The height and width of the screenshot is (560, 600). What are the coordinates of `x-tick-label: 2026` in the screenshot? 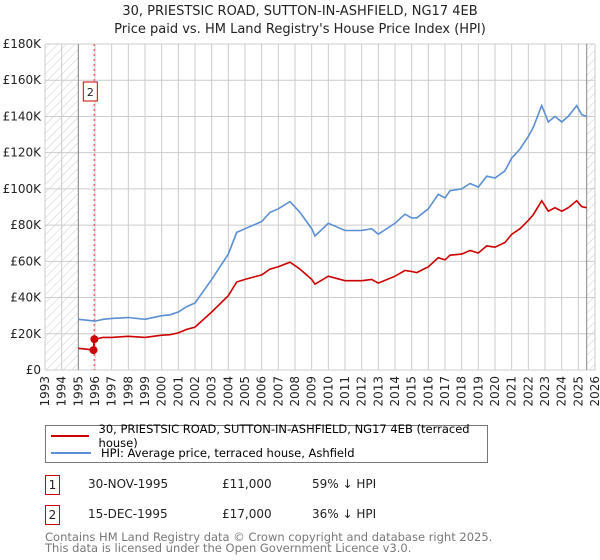 It's located at (594, 391).